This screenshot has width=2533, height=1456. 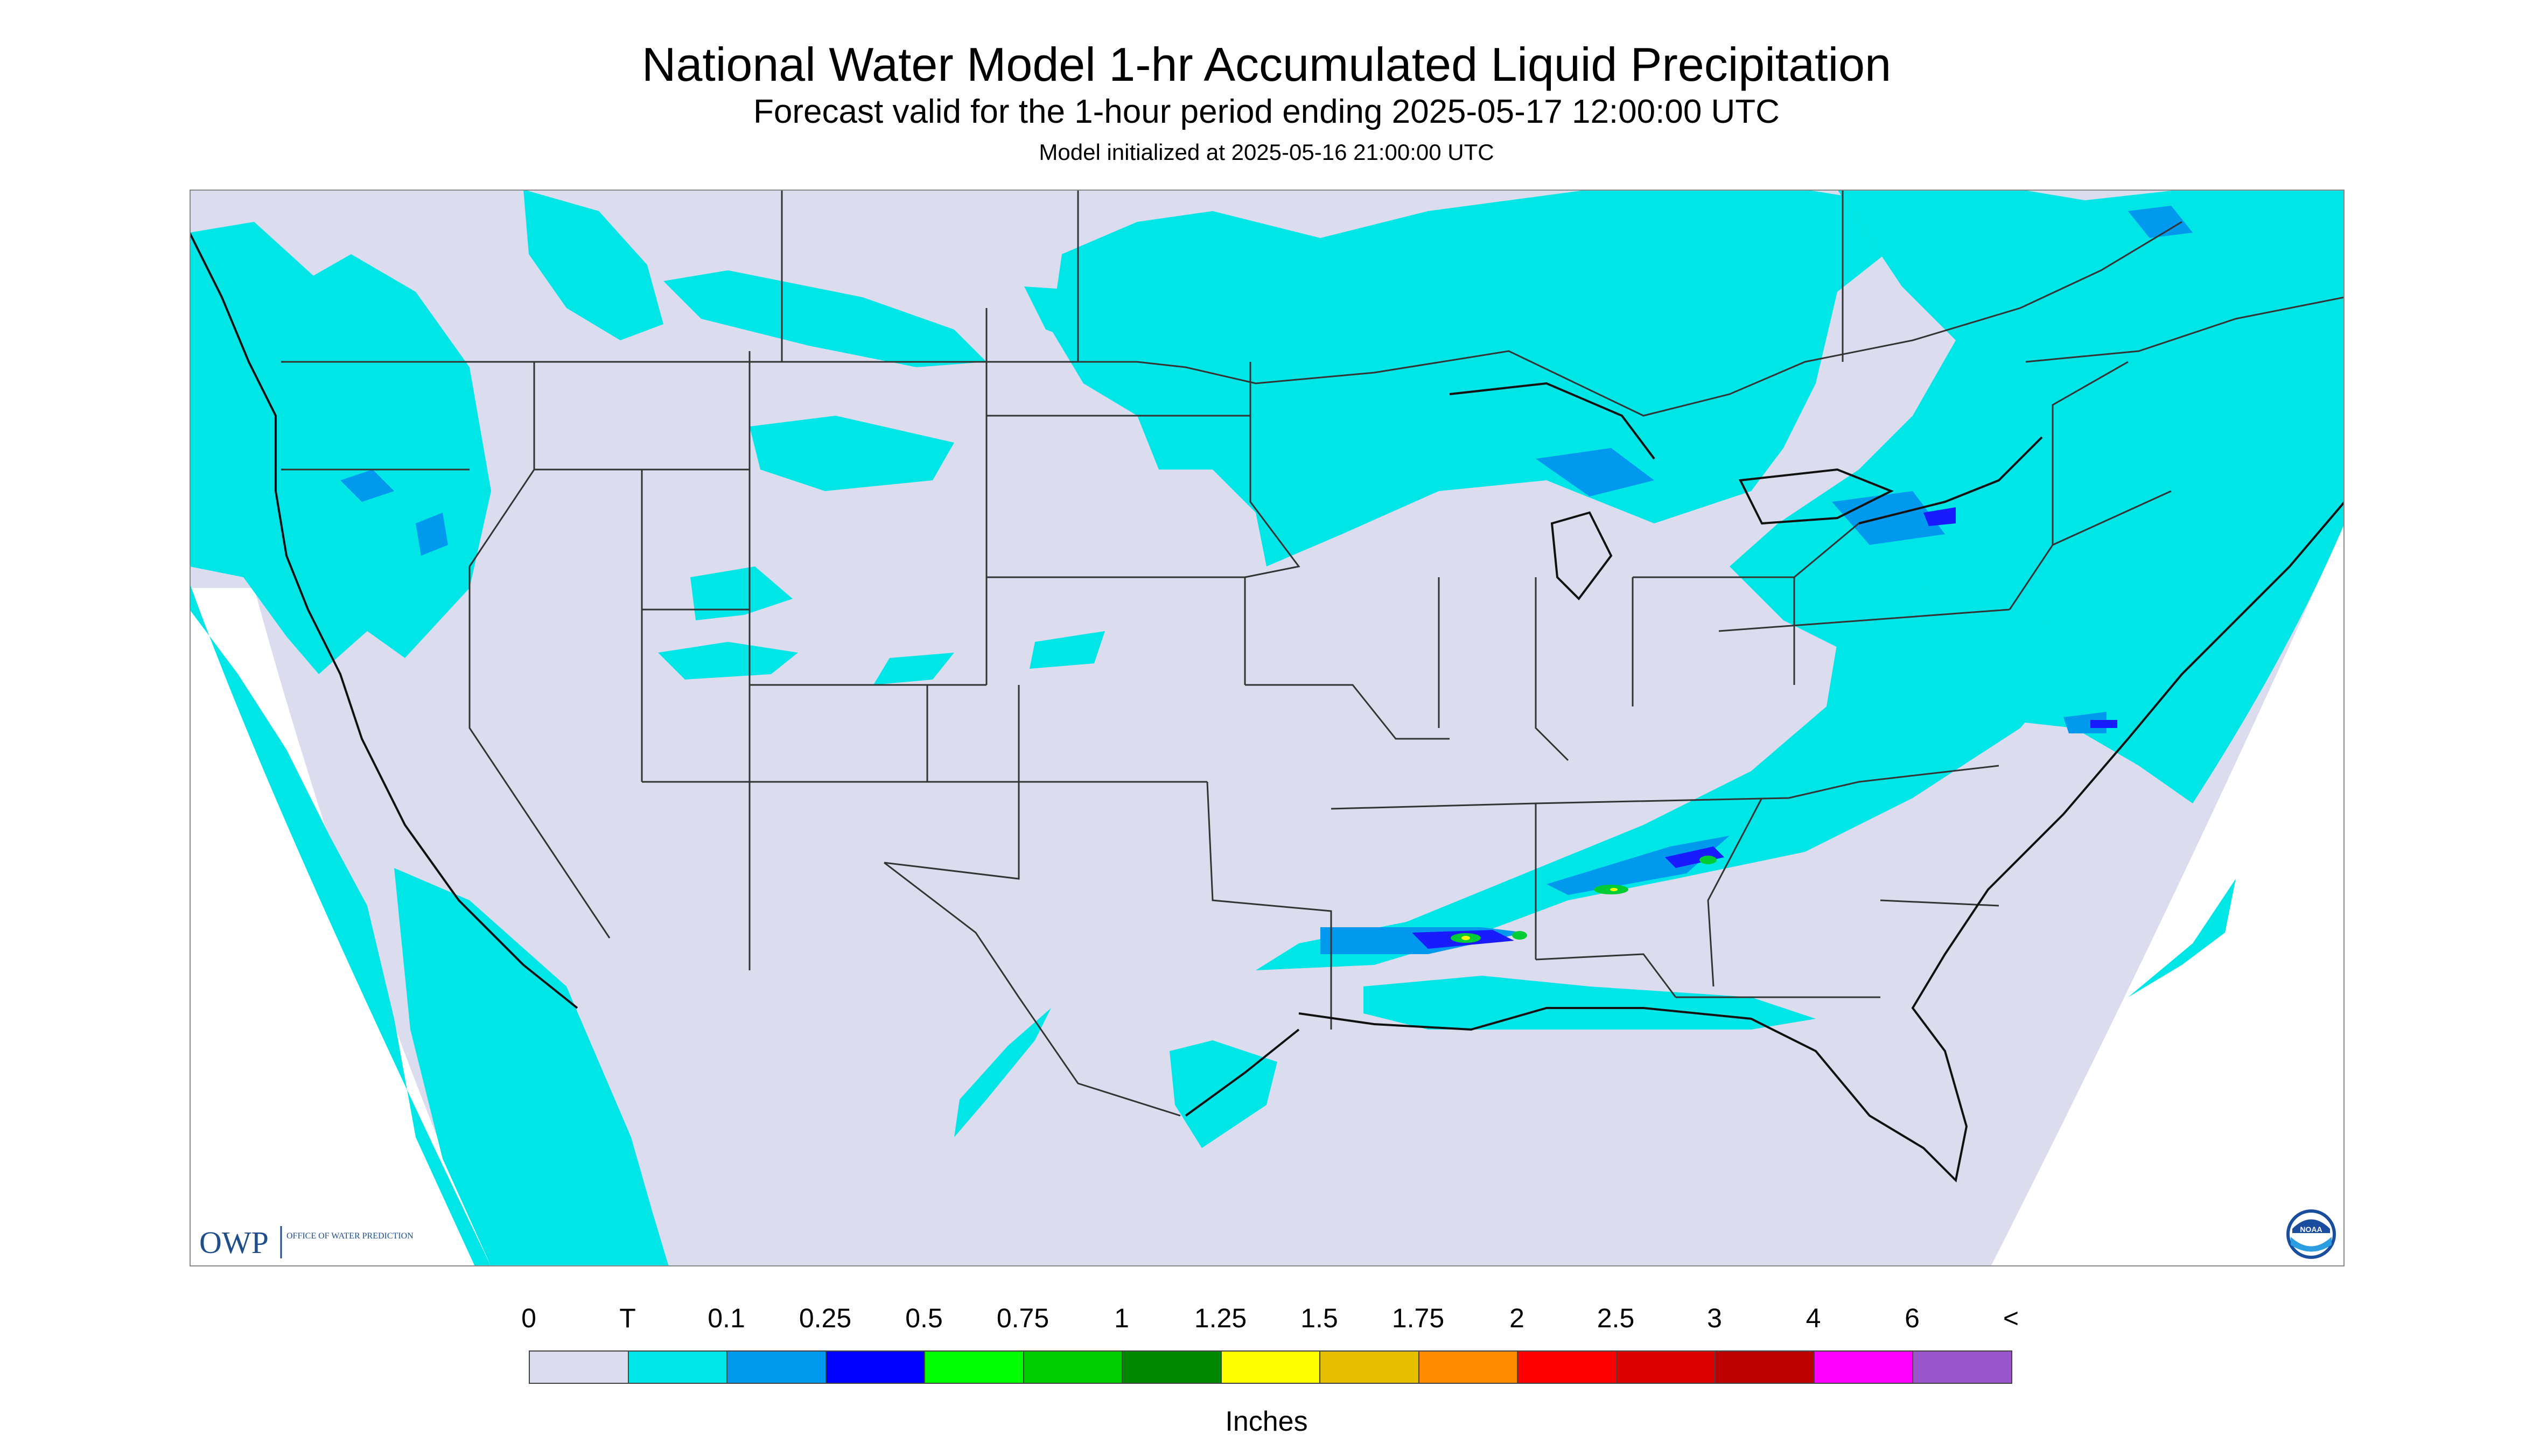 I want to click on colorbar-tick-label: 2, so click(x=1517, y=1318).